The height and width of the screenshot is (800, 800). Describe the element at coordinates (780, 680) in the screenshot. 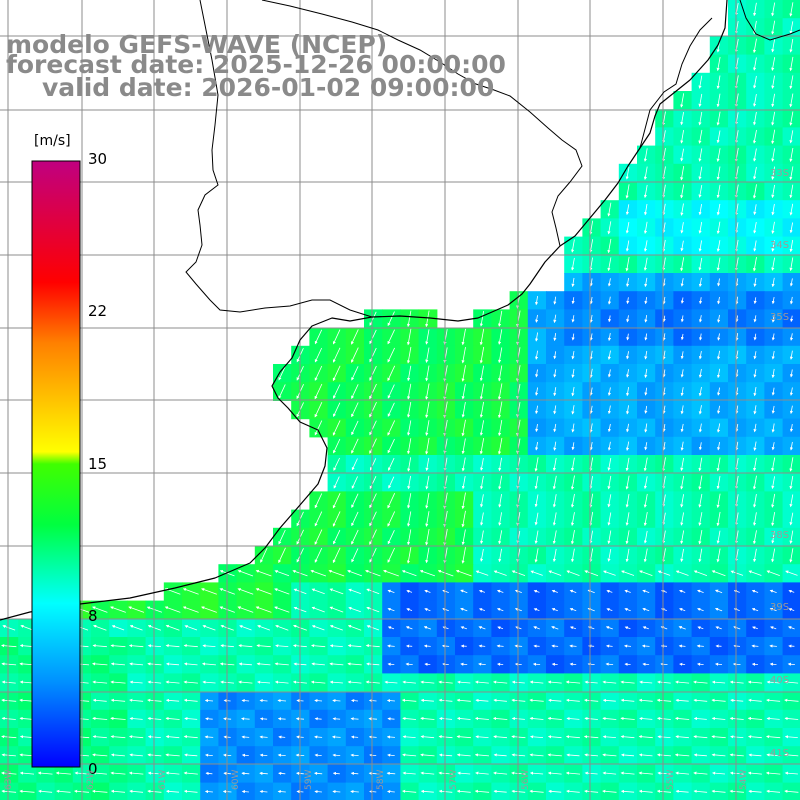

I see `lat-label-40s: 40S` at that location.